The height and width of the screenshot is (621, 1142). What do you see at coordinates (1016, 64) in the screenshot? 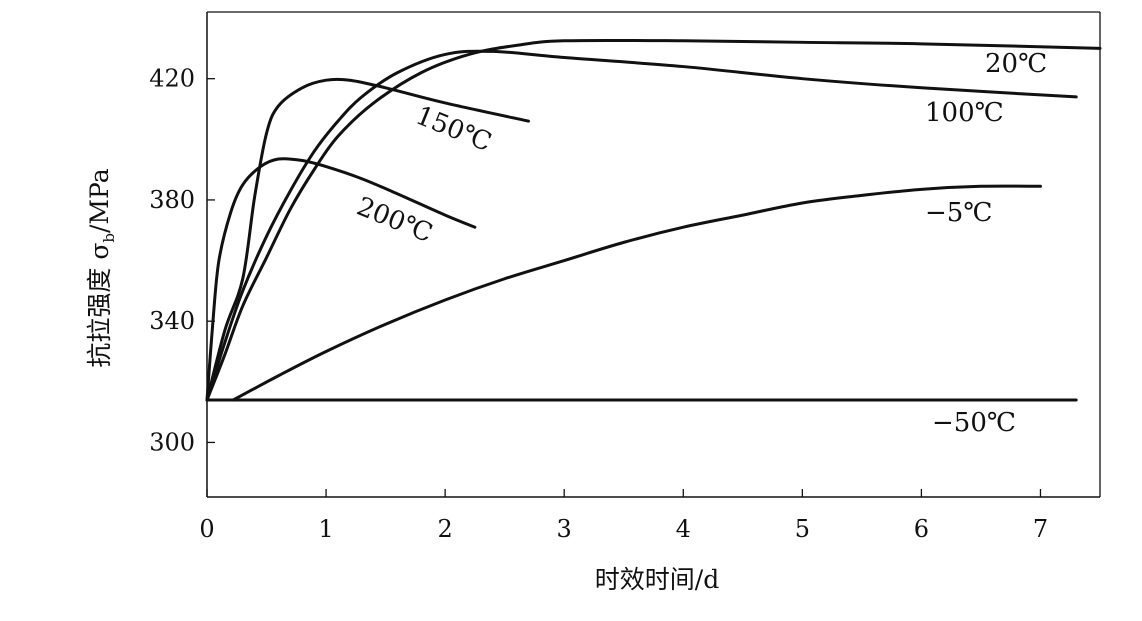
I see `series-label-20c: 20℃` at bounding box center [1016, 64].